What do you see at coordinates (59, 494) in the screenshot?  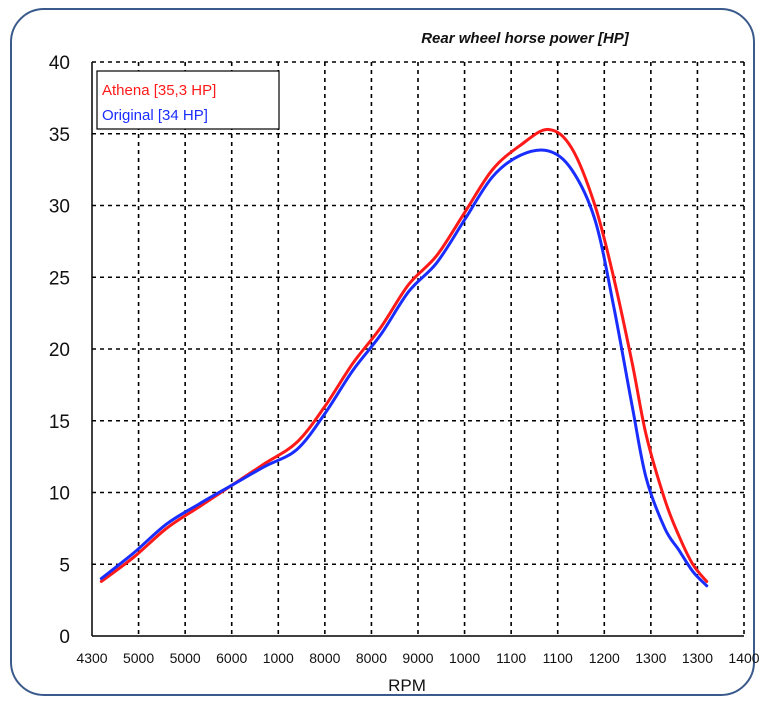 I see `y-tick-label: 10` at bounding box center [59, 494].